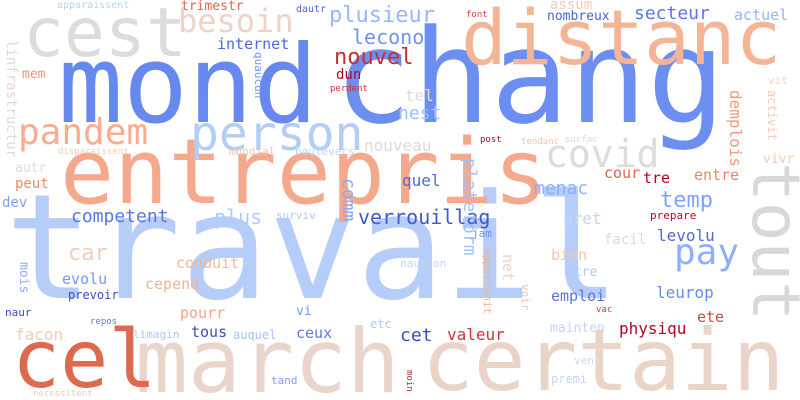  Describe the element at coordinates (419, 95) in the screenshot. I see `word-tel: tel` at that location.